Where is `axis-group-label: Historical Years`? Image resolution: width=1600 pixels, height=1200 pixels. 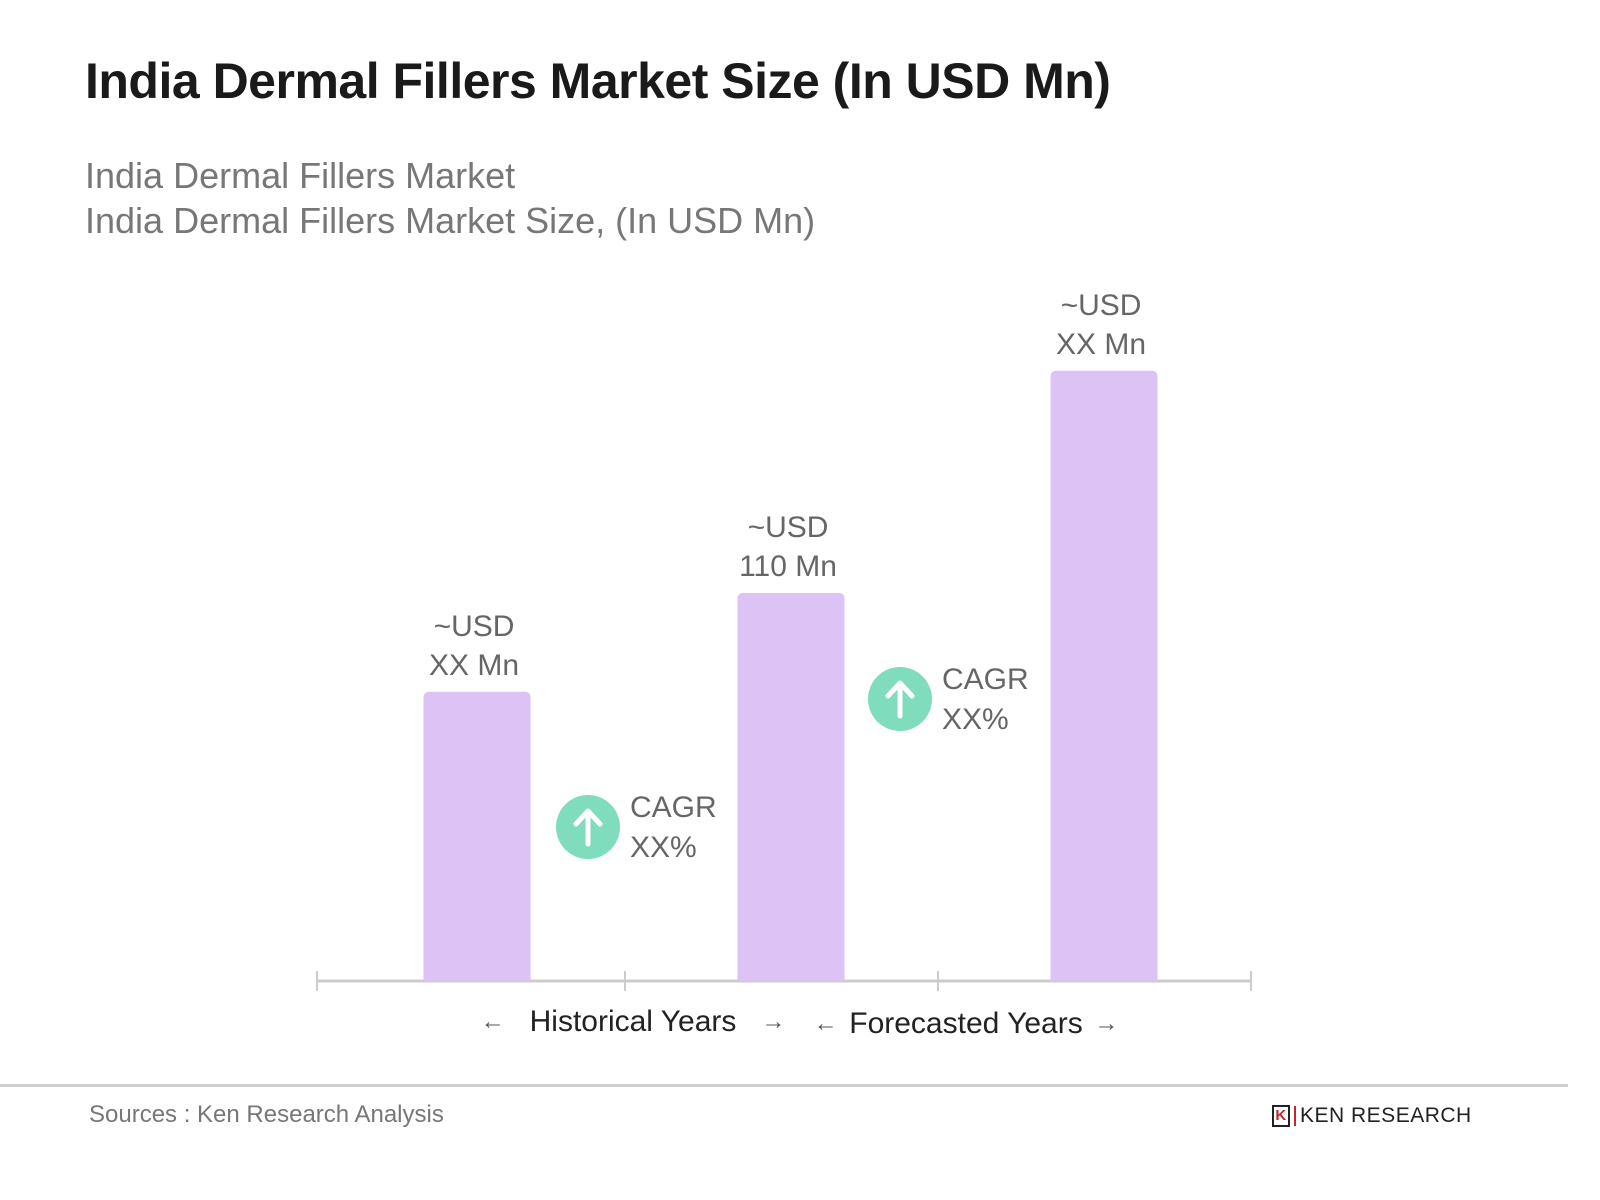
axis-group-label: Historical Years is located at coordinates (633, 1021).